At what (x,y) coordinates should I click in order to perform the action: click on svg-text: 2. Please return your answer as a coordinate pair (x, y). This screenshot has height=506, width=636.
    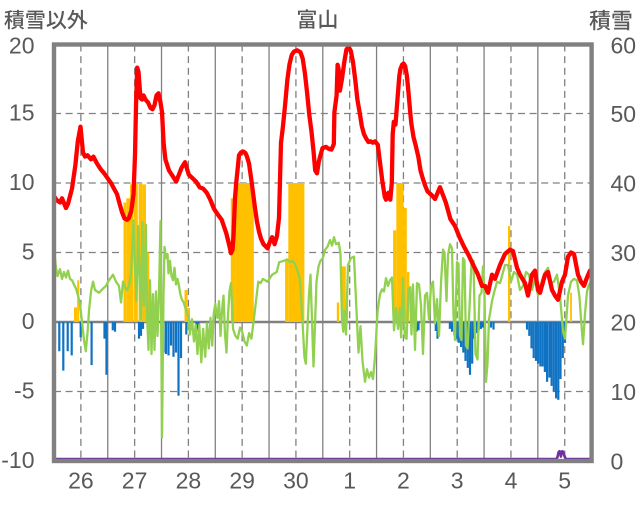
    Looking at the image, I should click on (403, 481).